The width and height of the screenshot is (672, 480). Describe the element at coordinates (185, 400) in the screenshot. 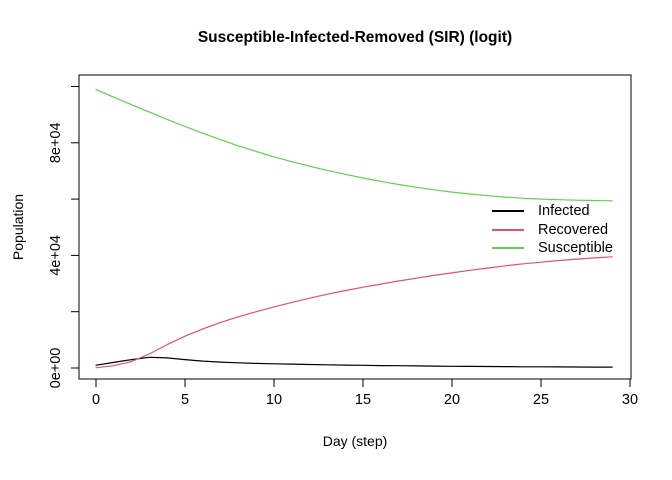

I see `x-tick-label: 5` at that location.